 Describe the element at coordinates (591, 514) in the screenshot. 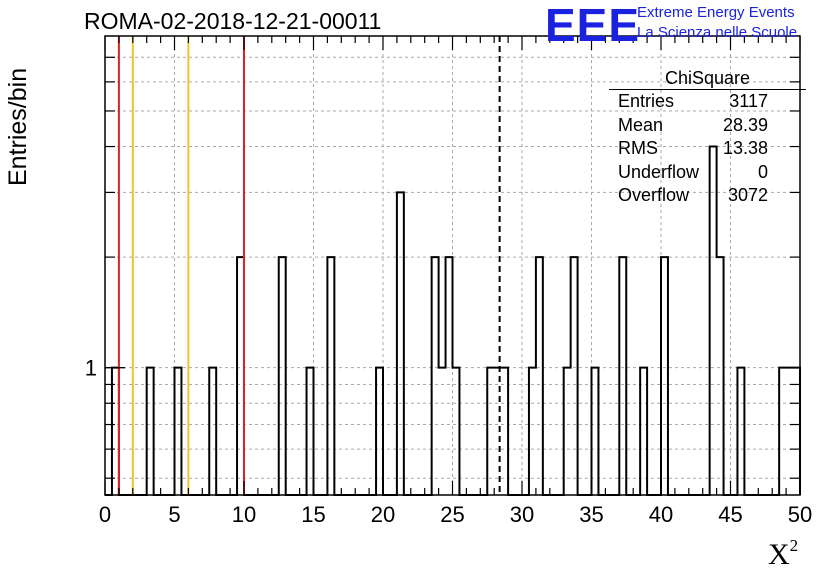

I see `x-tick-label: 35` at that location.